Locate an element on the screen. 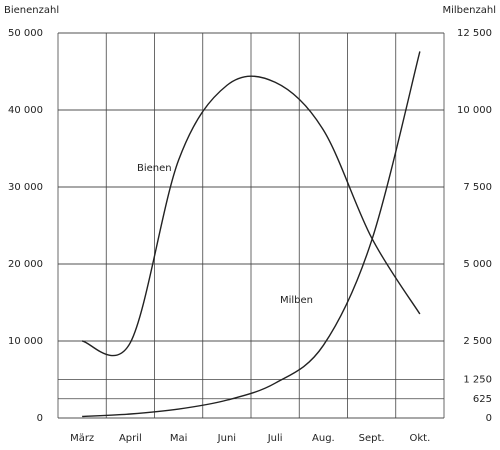 This screenshot has width=500, height=450. y-axis-title: Bienenzahl is located at coordinates (31, 10).